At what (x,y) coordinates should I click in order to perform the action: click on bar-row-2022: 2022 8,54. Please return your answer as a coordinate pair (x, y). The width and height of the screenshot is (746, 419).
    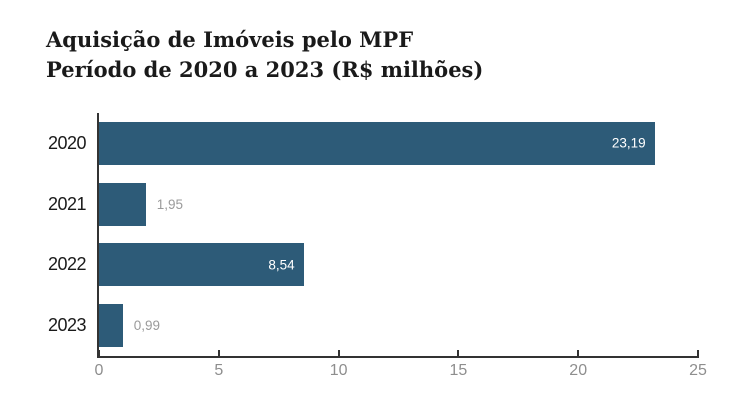
    Looking at the image, I should click on (373, 265).